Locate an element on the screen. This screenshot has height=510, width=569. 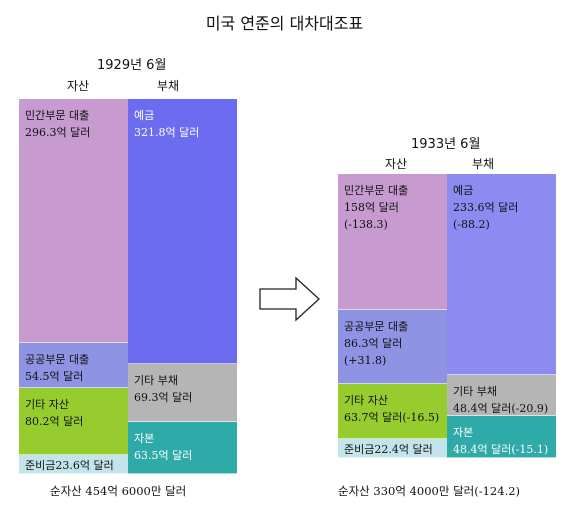
liability-label-capital-1929: 자본 63.5억 달러 is located at coordinates (163, 446).